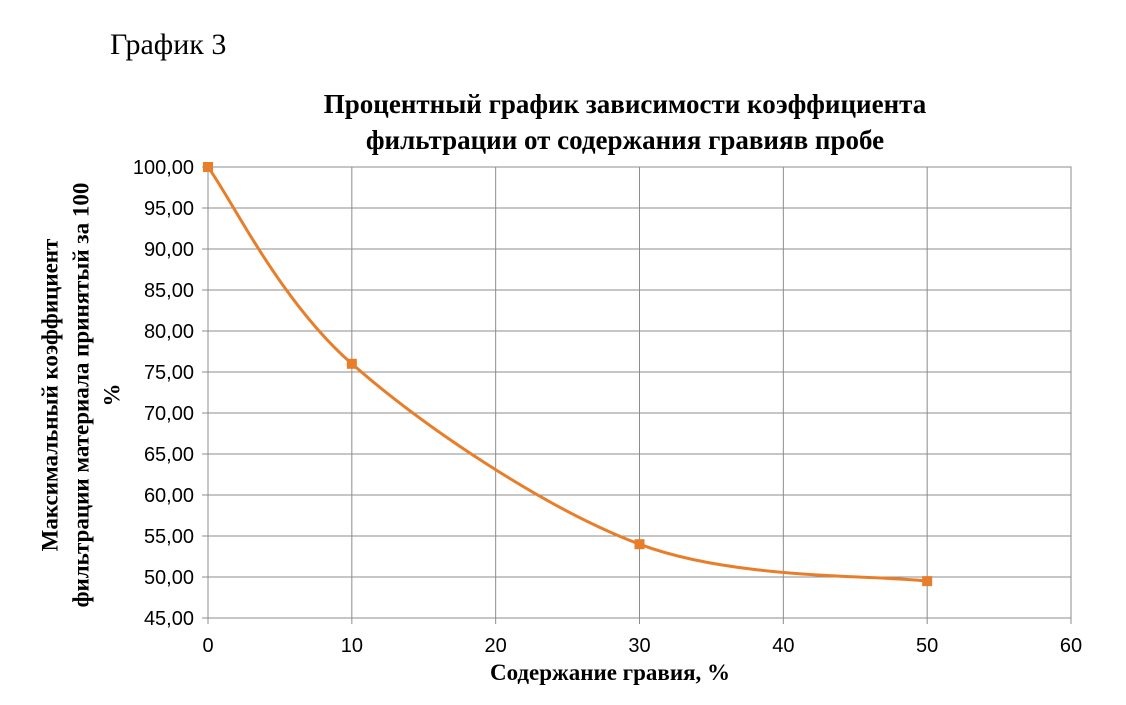 This screenshot has height=705, width=1126. I want to click on y-tick-label: 90,00, so click(169, 250).